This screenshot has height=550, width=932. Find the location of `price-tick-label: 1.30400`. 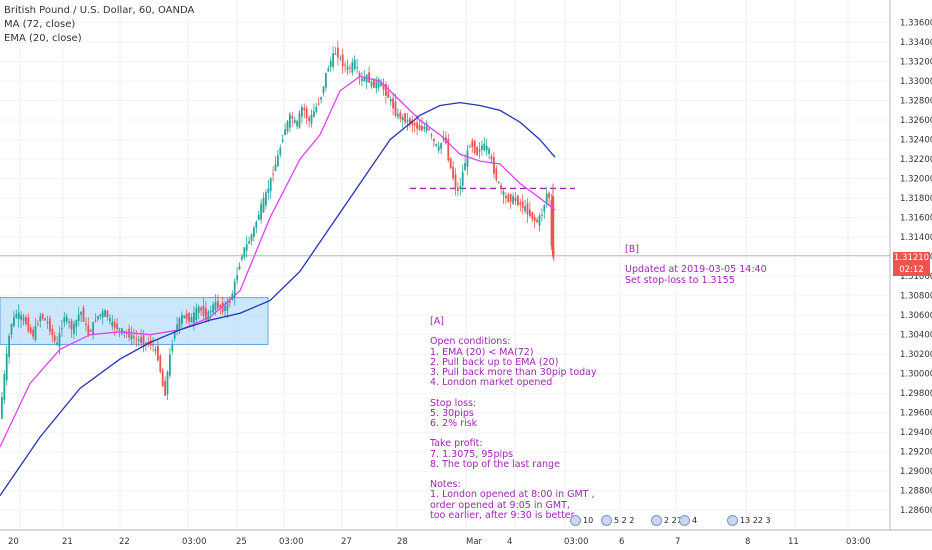

price-tick-label: 1.30400 is located at coordinates (916, 336).